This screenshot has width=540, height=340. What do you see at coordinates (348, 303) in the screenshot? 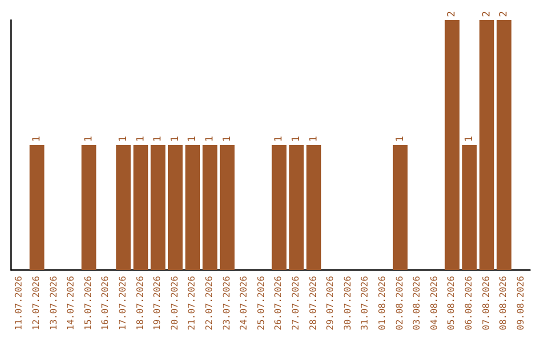
I see `x-tick-label: 30.07.2026` at bounding box center [348, 303].